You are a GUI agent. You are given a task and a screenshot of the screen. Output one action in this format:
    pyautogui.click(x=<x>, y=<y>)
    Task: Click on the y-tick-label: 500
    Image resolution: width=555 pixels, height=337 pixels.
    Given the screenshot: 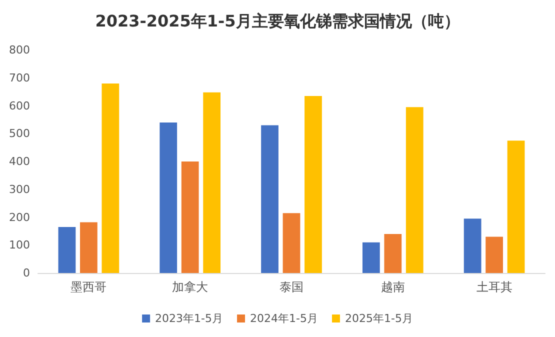 What is the action you would take?
    pyautogui.click(x=19, y=133)
    